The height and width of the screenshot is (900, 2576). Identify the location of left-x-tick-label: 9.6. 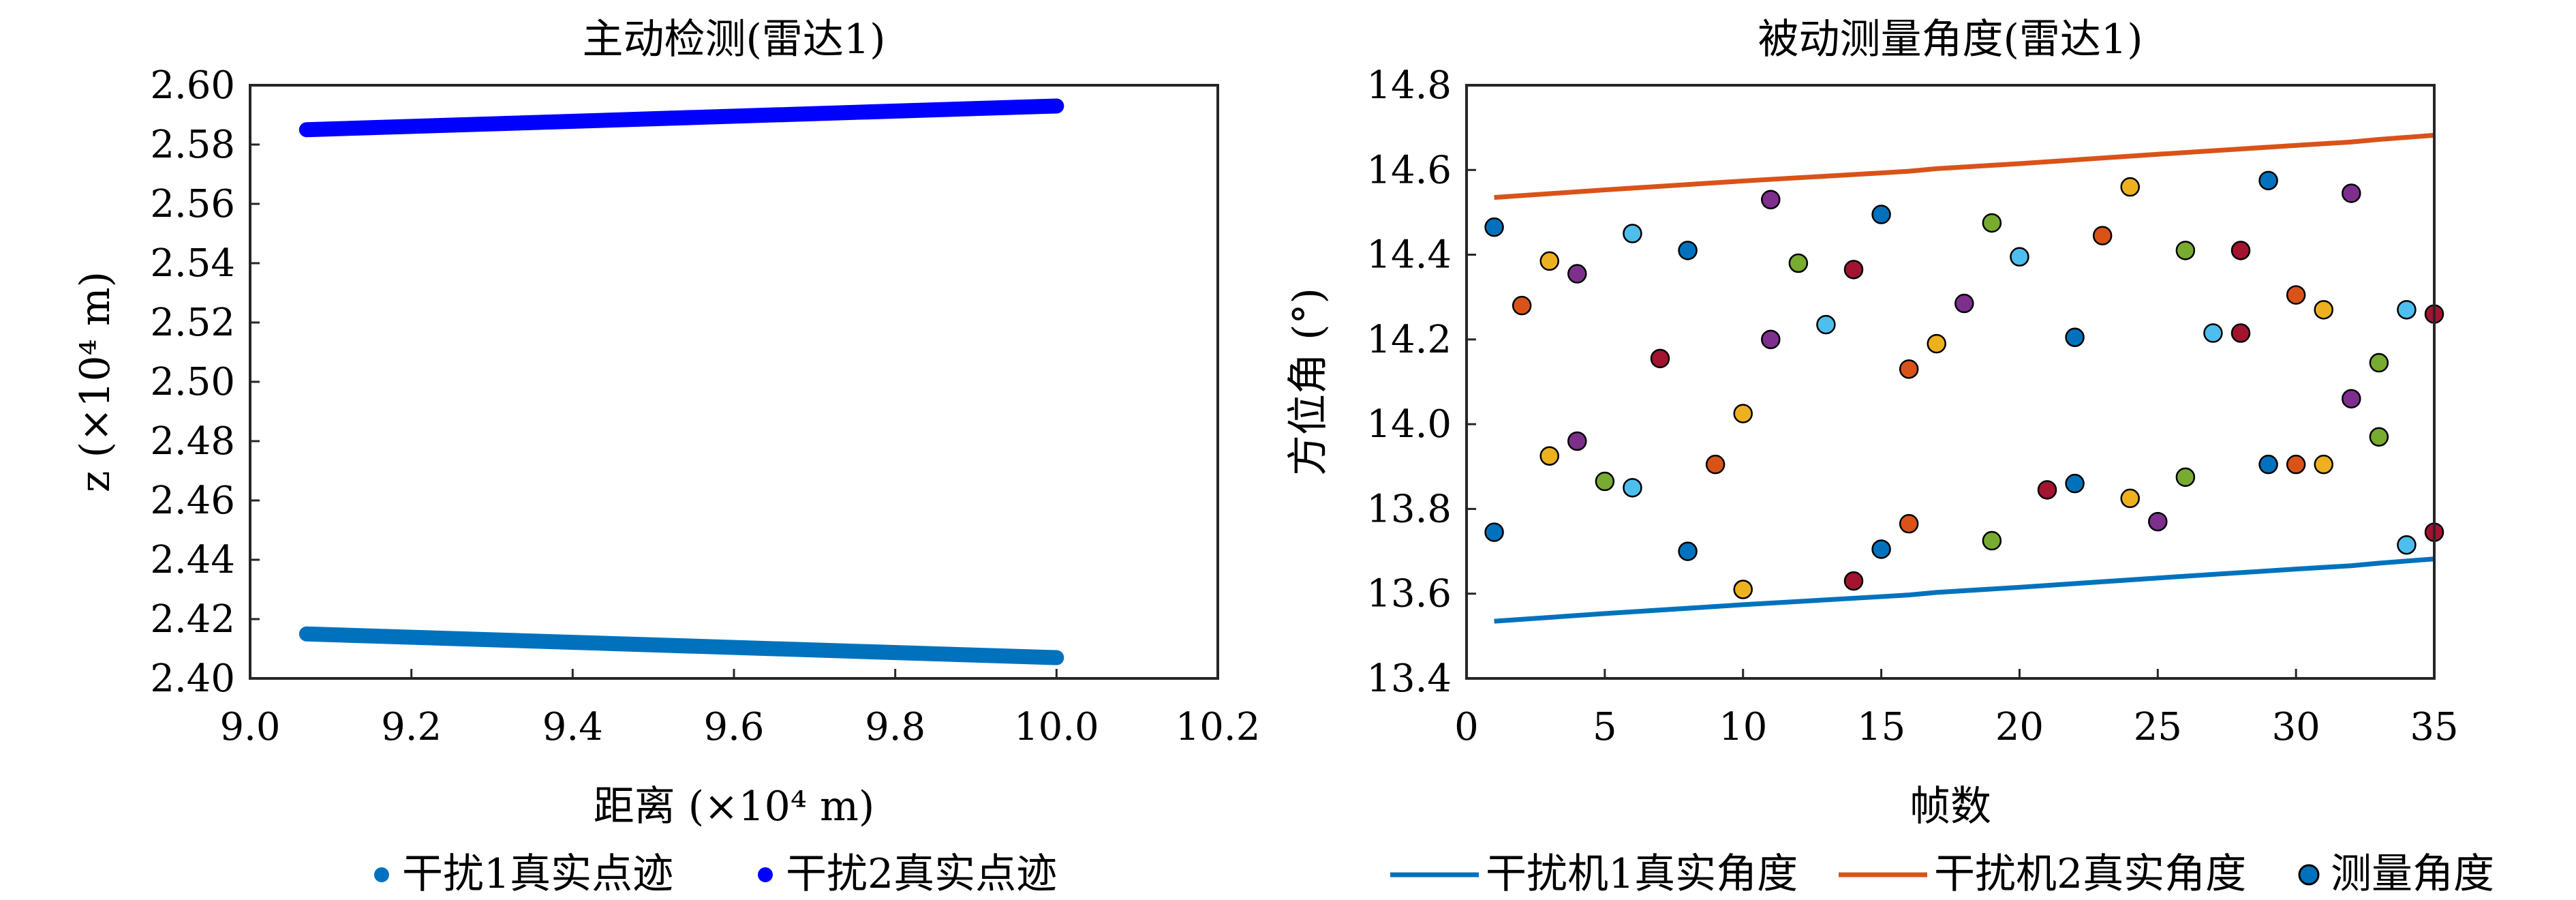
(733, 727).